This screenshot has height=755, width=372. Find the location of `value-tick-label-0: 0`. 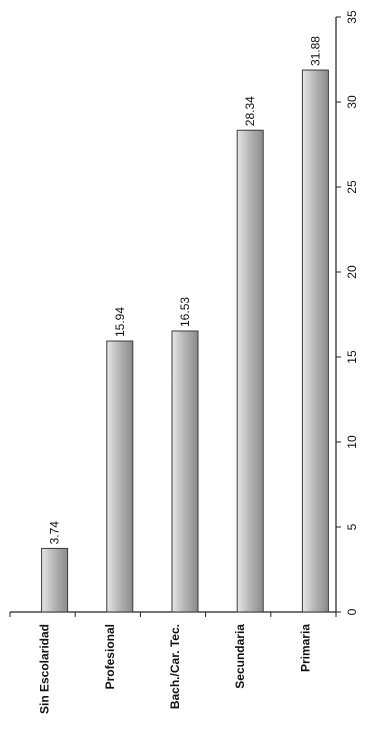

value-tick-label-0: 0 is located at coordinates (352, 611).